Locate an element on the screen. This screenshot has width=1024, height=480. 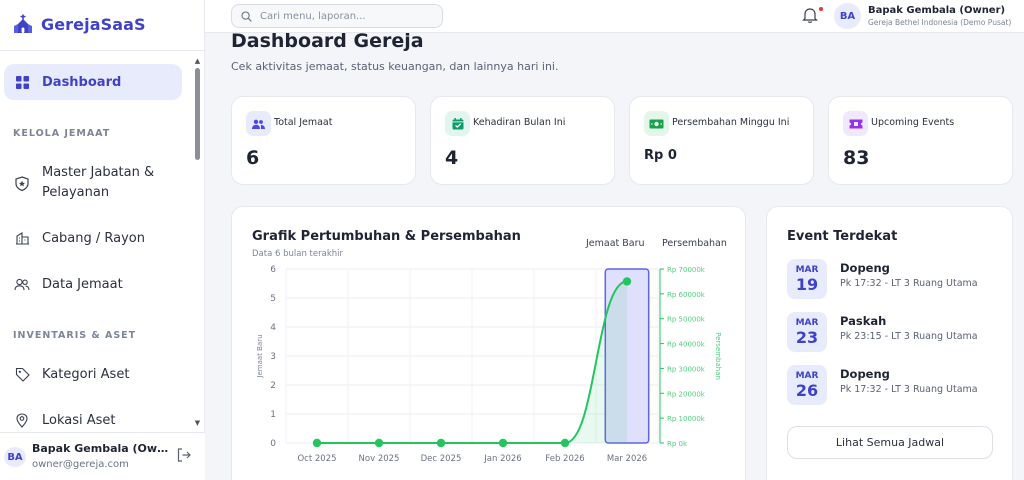
nav-section-kelola-jemaat: KELOLA JEMAAT is located at coordinates (62, 133).